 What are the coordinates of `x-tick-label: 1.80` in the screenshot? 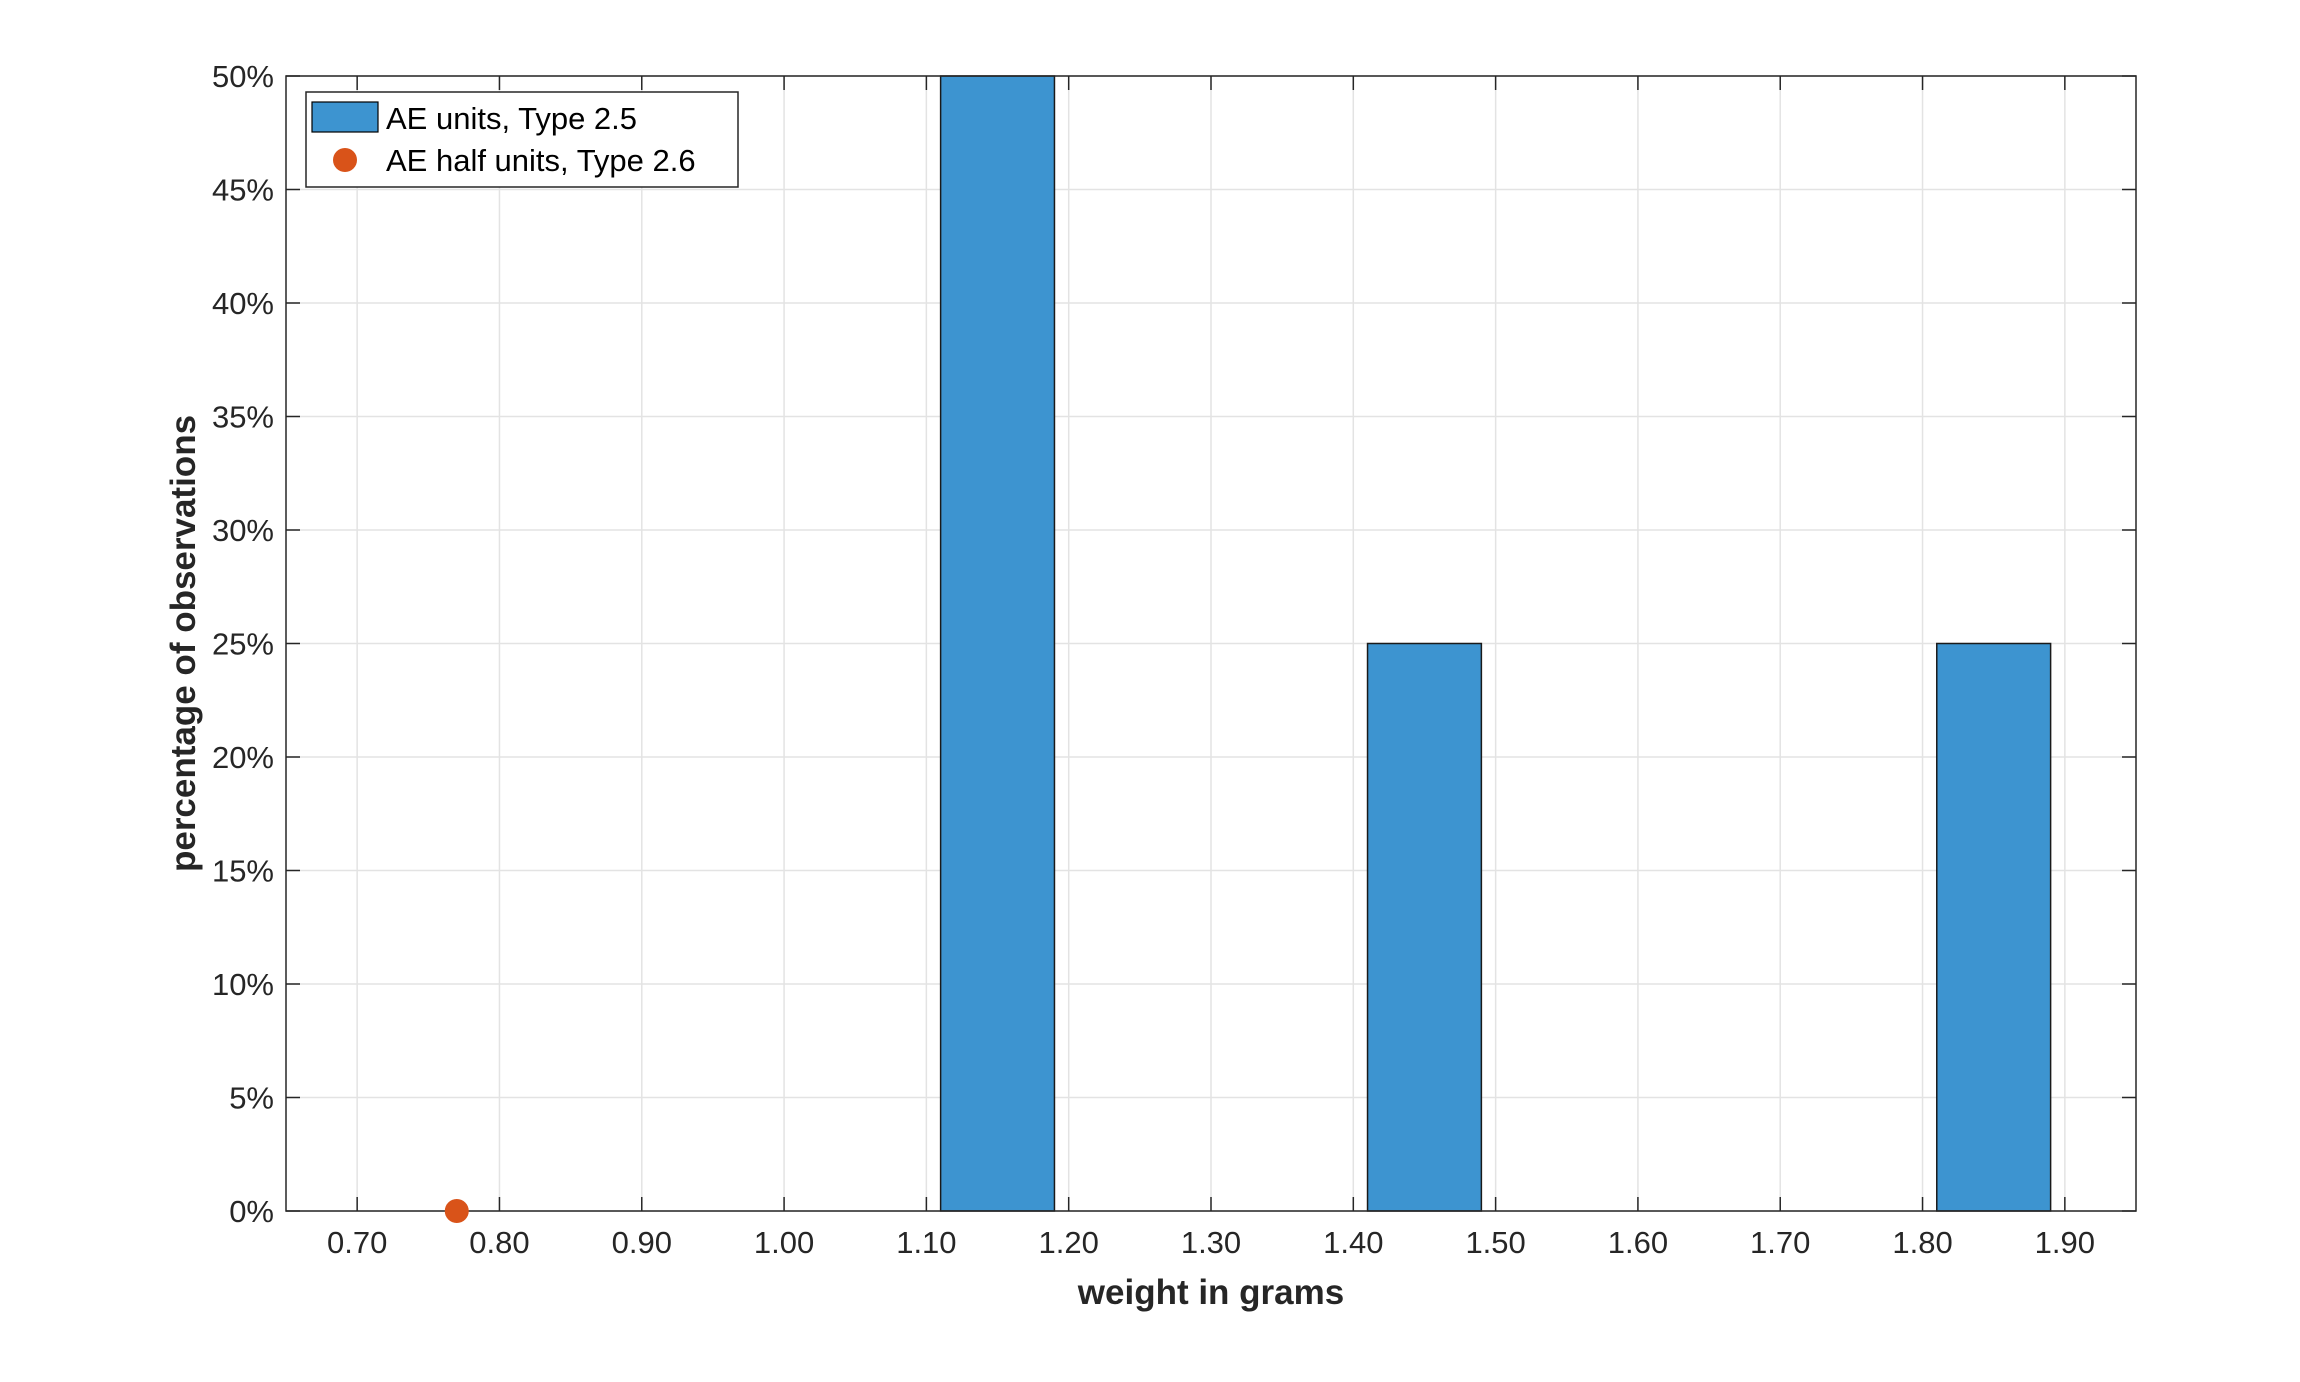 It's located at (1922, 1242).